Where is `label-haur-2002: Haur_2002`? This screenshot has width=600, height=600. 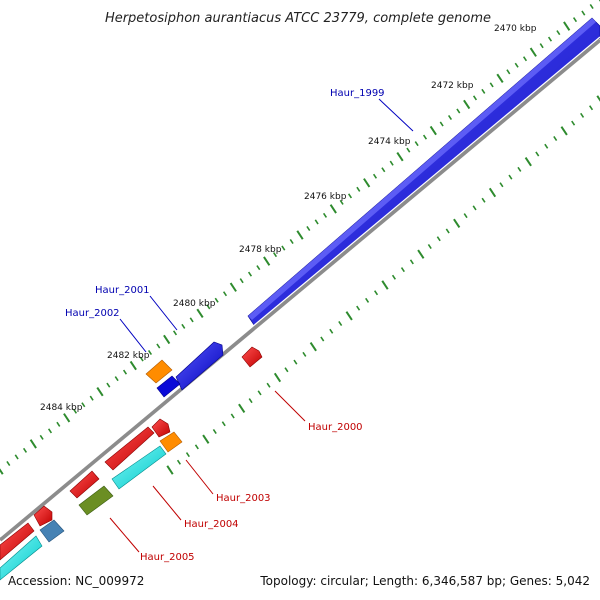 label-haur-2002: Haur_2002 is located at coordinates (92, 313).